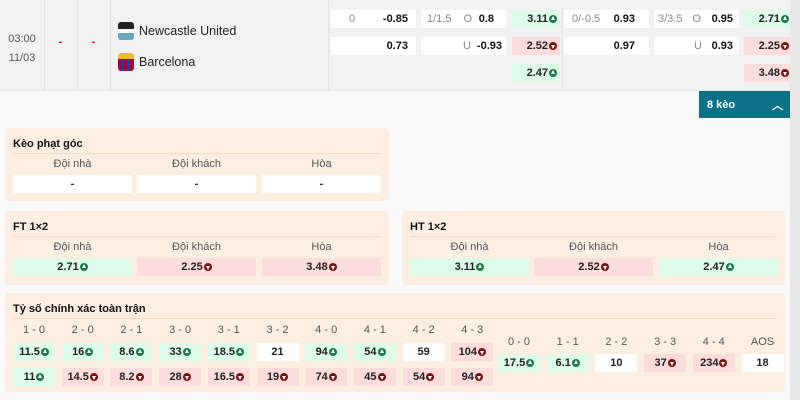 The image size is (800, 400). I want to click on odd-value: 3.11, so click(537, 19).